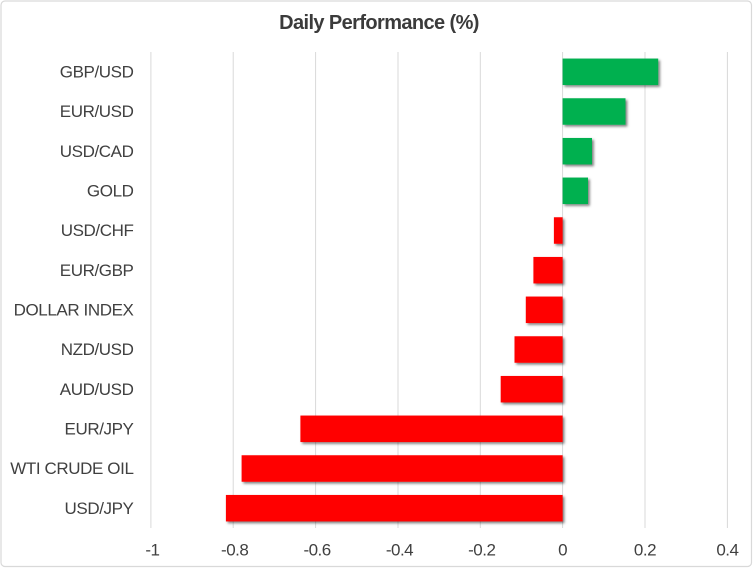  Describe the element at coordinates (97, 72) in the screenshot. I see `svg-text: GBP/USD` at that location.